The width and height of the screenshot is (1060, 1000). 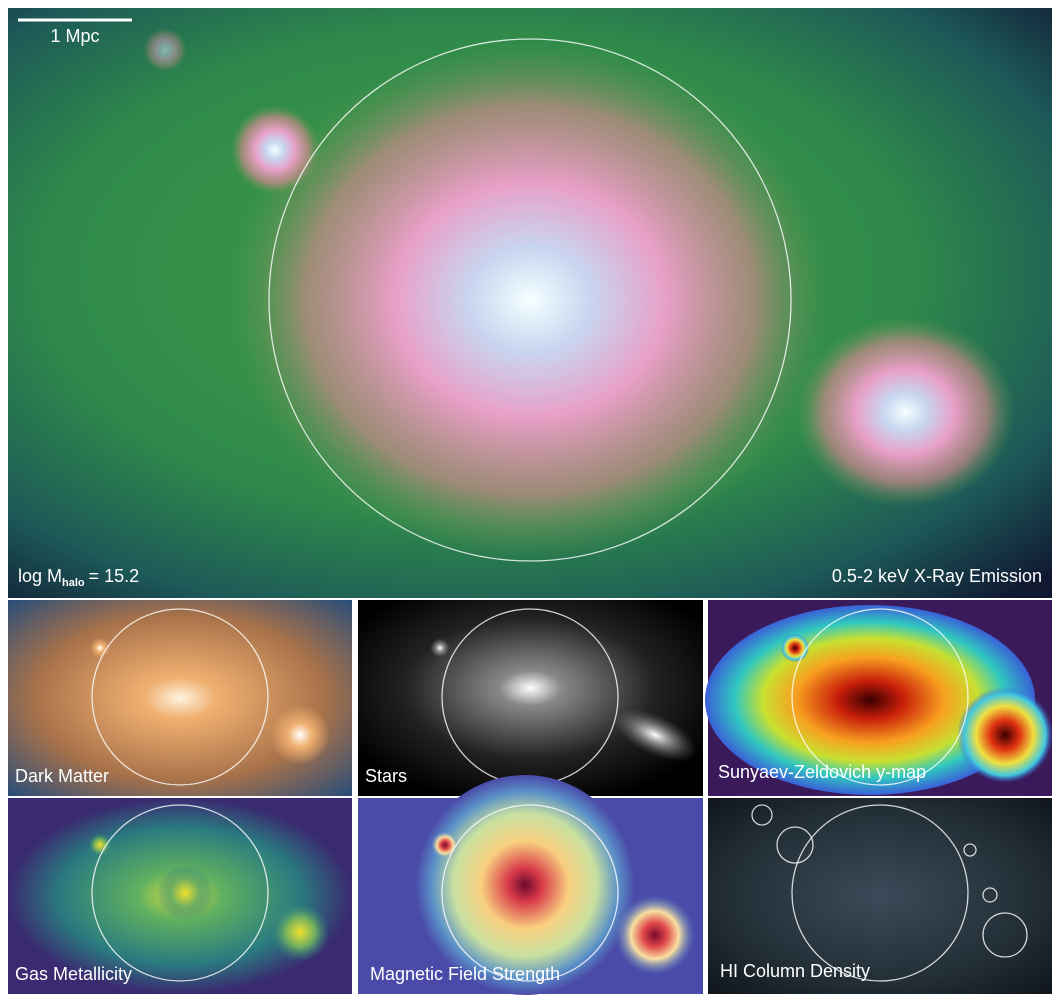 I want to click on metallicity-panel: Gas Metallicity, so click(x=180, y=896).